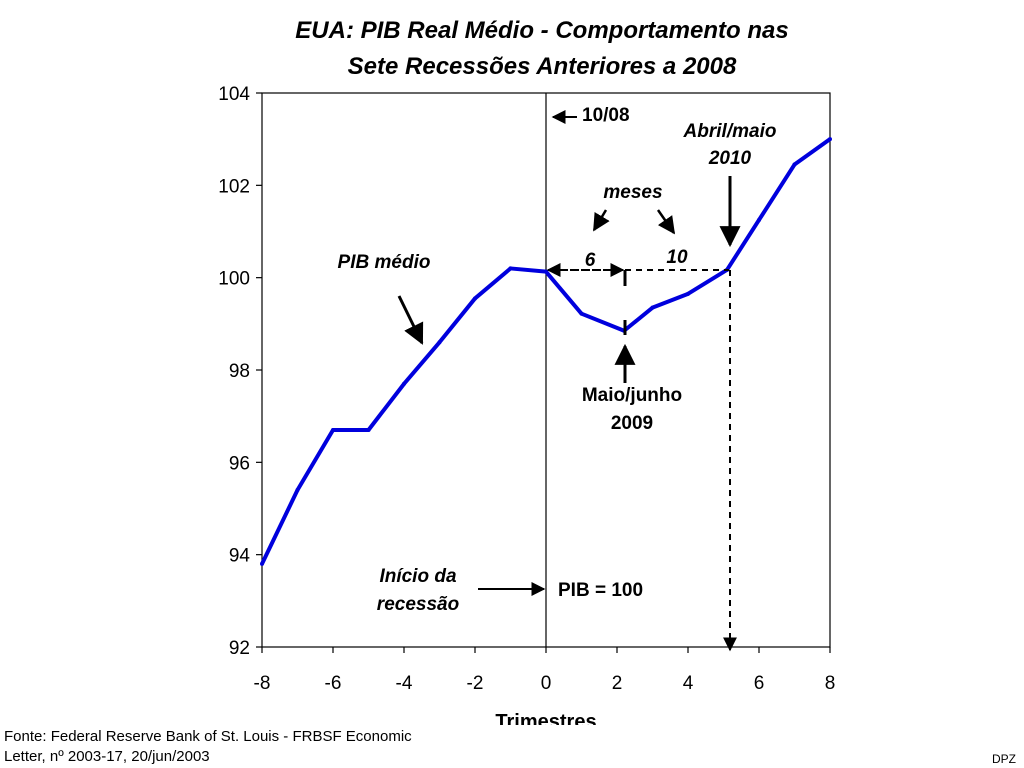 The width and height of the screenshot is (1024, 768). What do you see at coordinates (262, 683) in the screenshot?
I see `x-tick-label: -8` at bounding box center [262, 683].